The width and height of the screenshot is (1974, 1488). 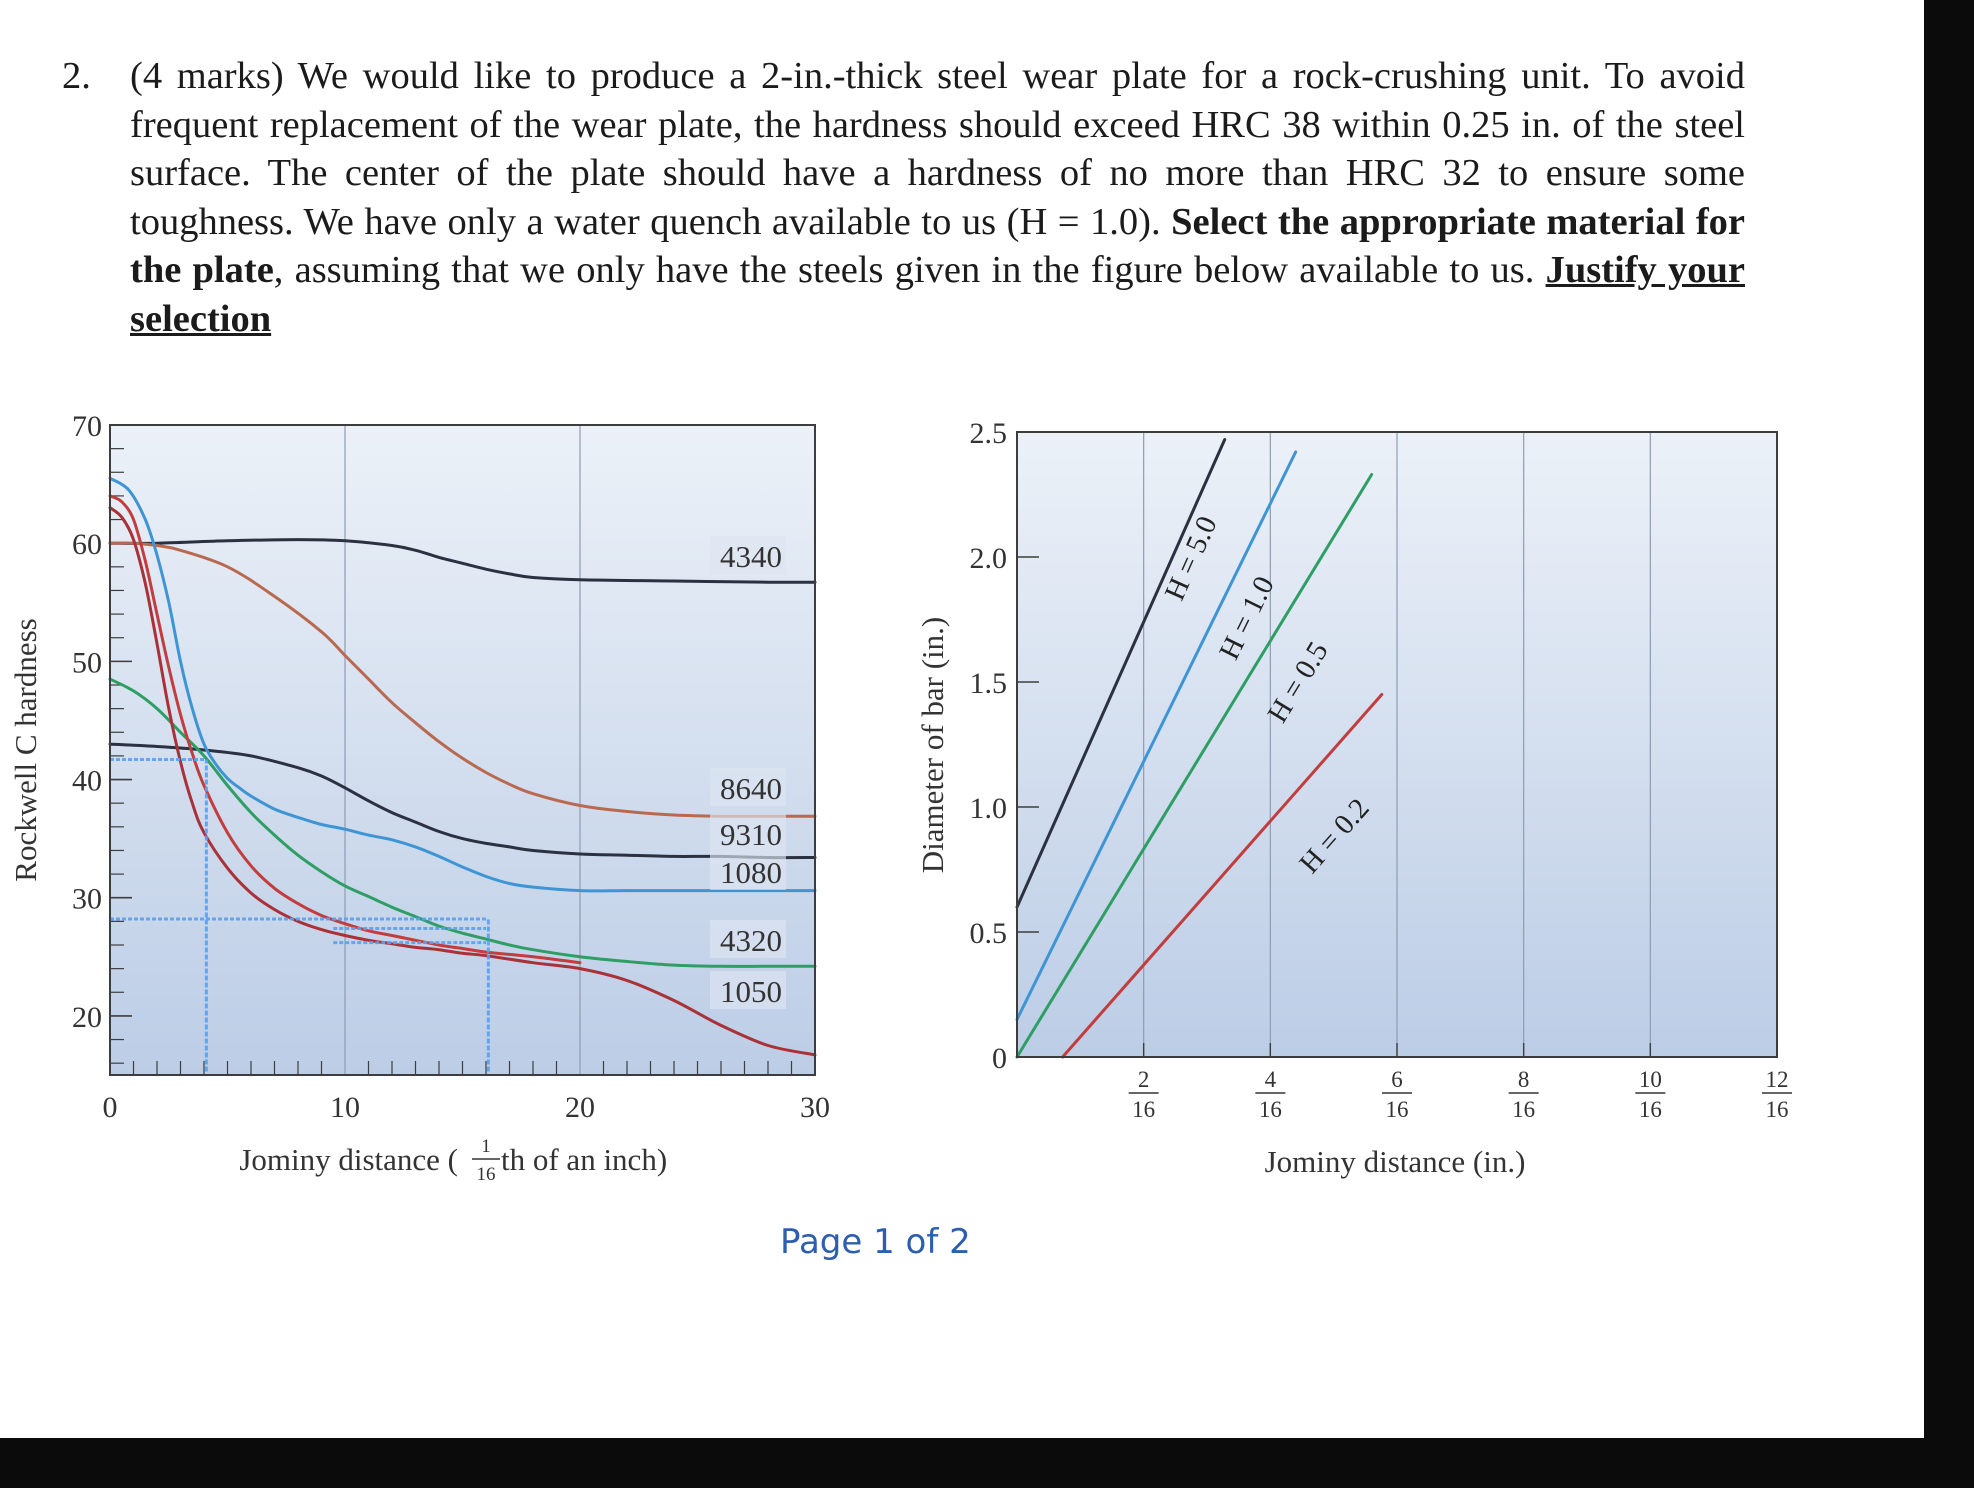 I want to click on chart1-x-axis-label-frac-num: 1, so click(x=486, y=1146).